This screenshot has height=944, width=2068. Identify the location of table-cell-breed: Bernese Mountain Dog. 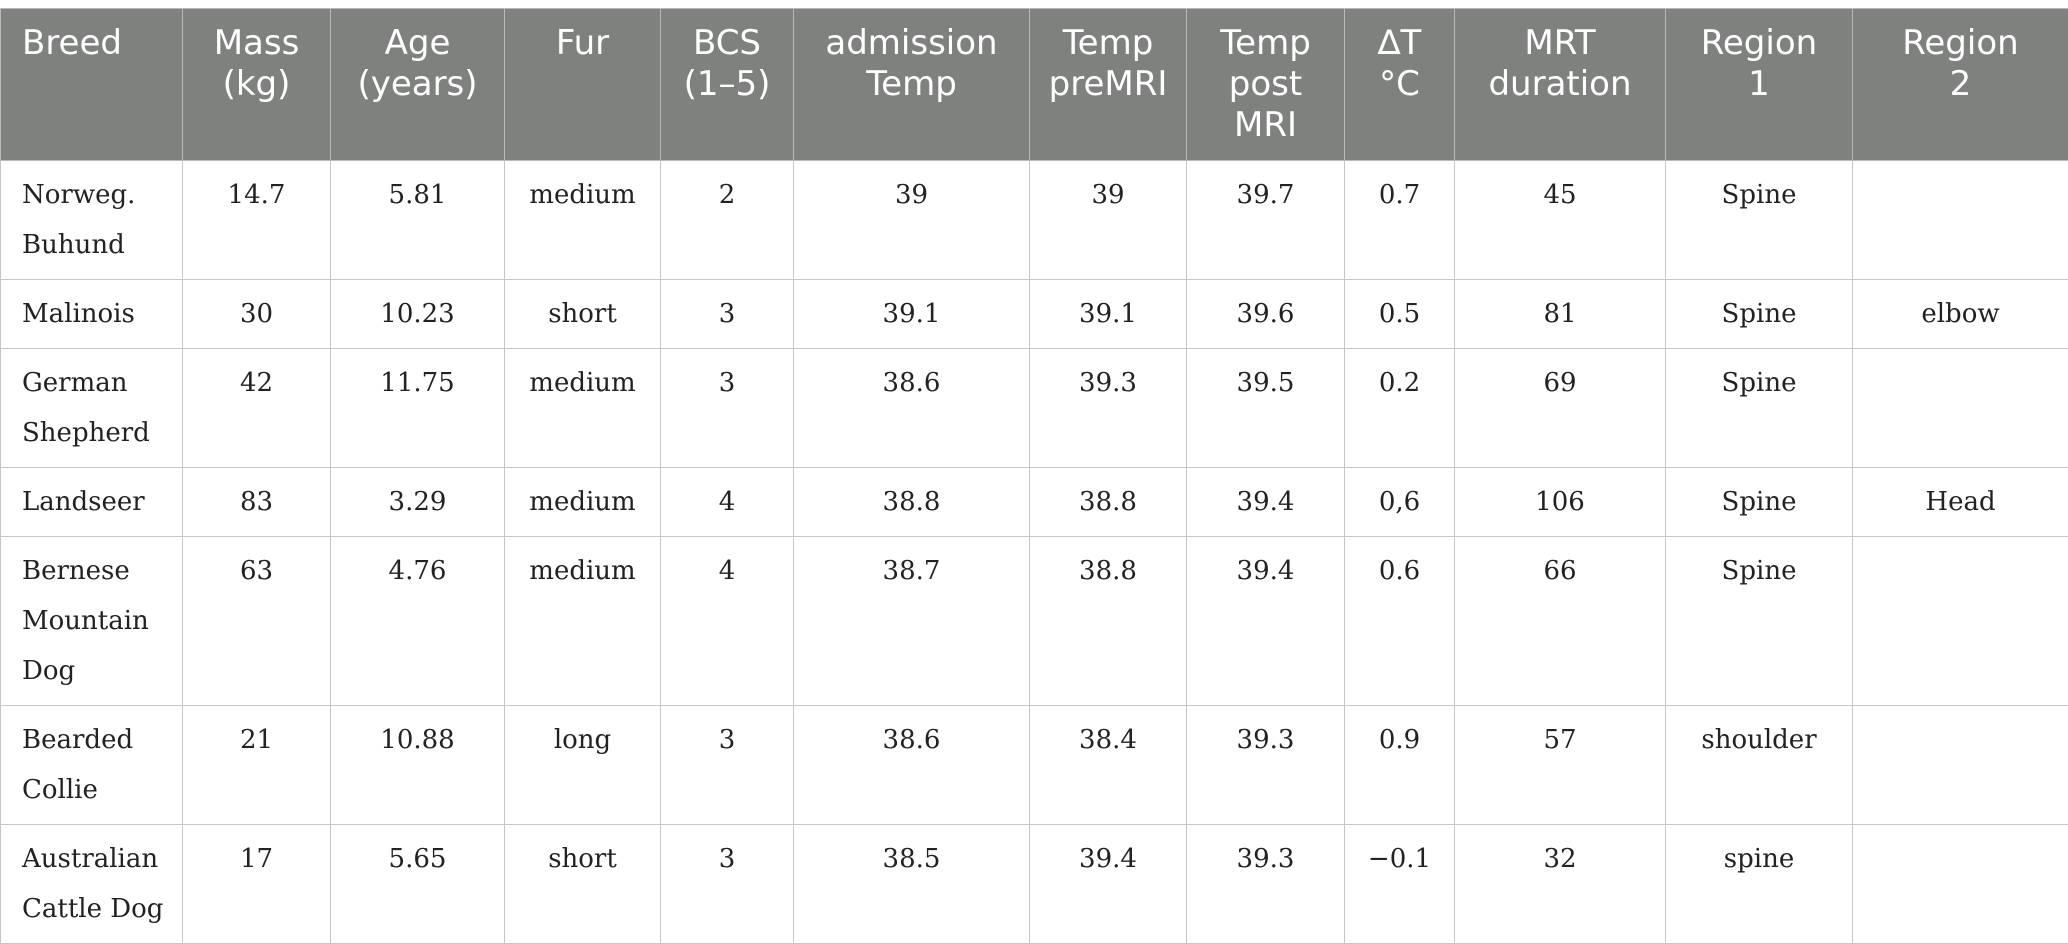
(92, 621).